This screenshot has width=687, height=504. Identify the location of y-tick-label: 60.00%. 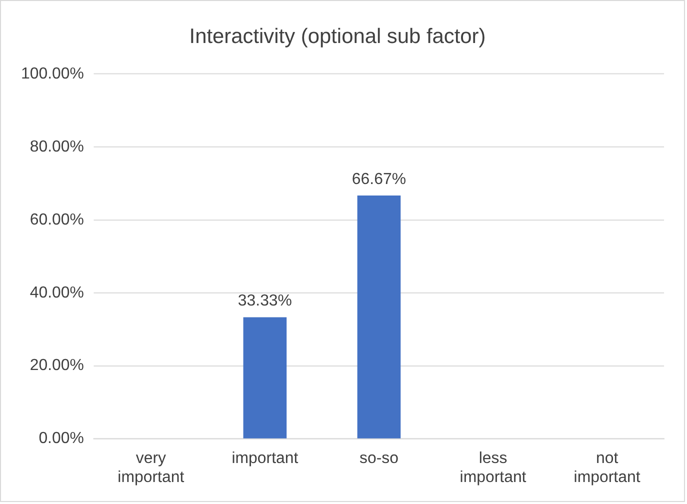
(57, 219).